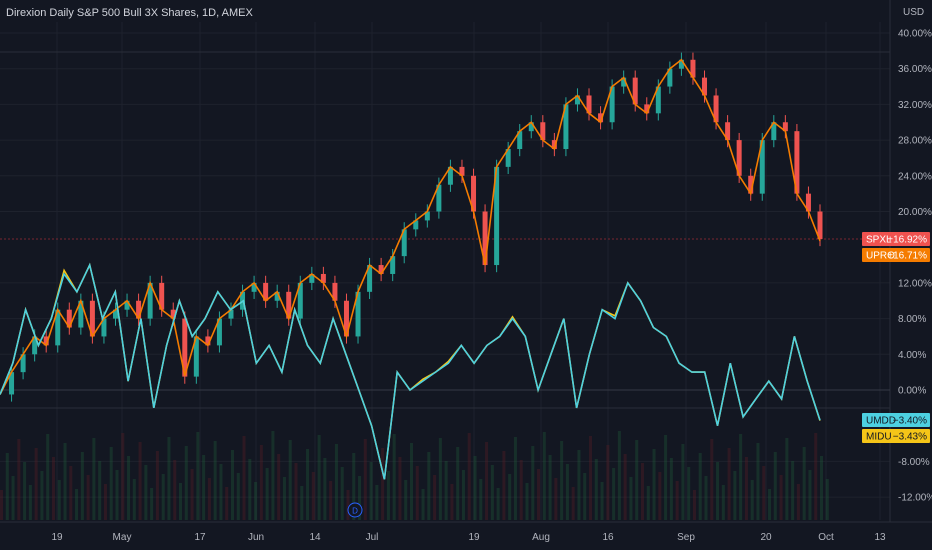  What do you see at coordinates (414, 475) in the screenshot?
I see `volume-bars` at bounding box center [414, 475].